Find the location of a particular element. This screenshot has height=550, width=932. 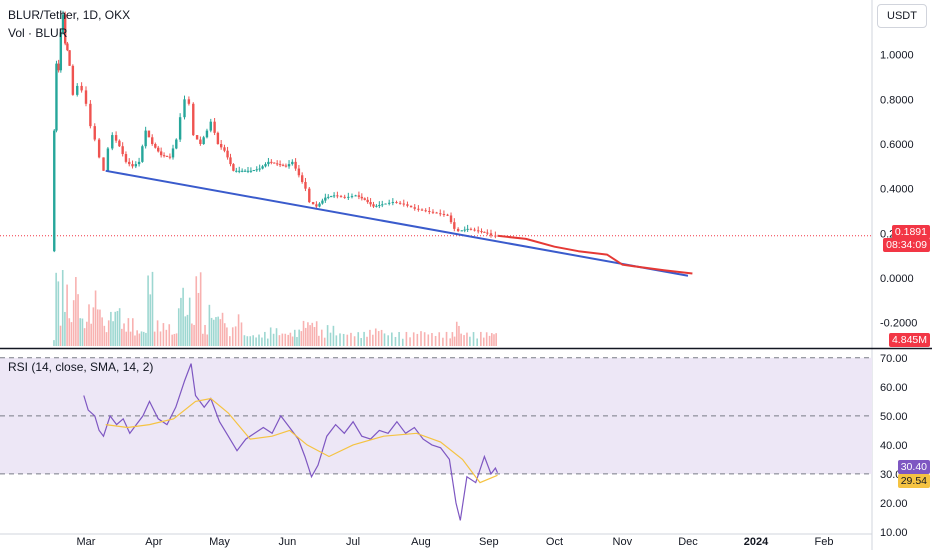

time-tick-label: Jul is located at coordinates (353, 542).